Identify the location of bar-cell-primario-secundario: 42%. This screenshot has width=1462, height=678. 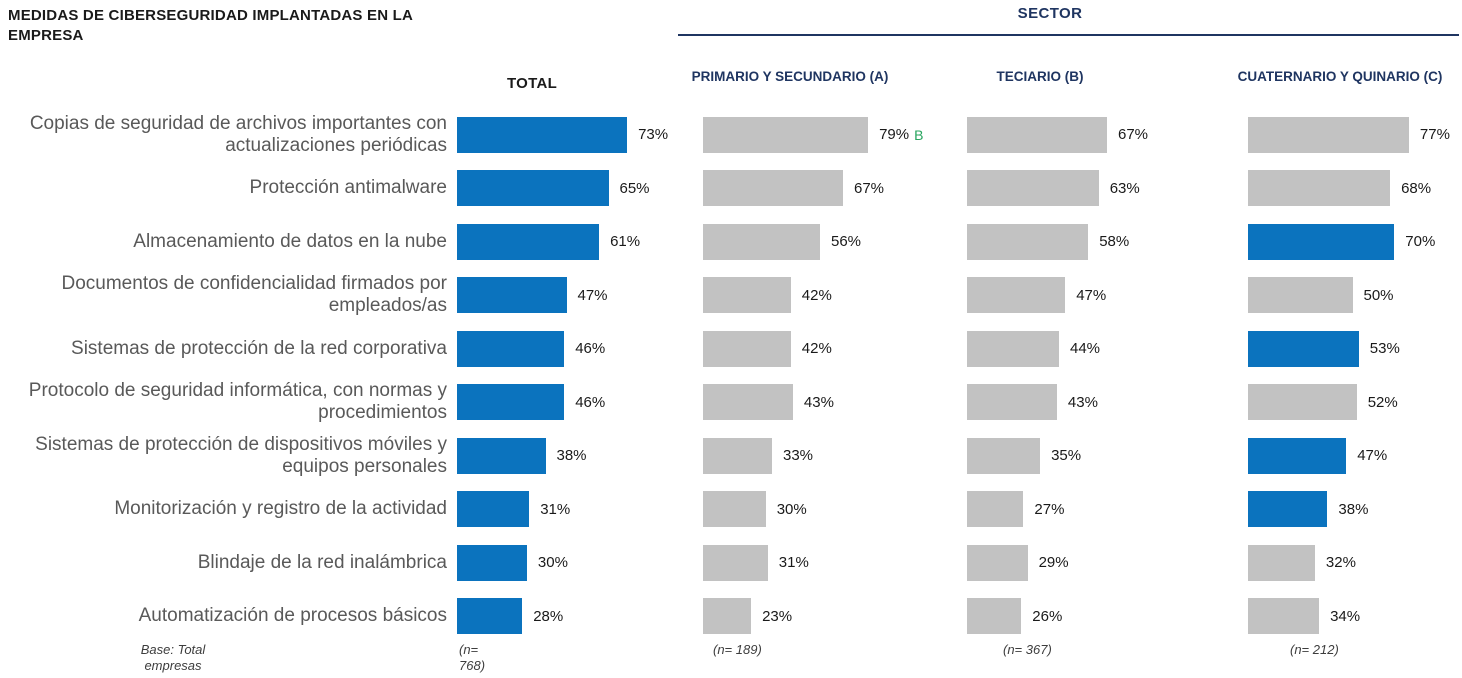
(835, 296).